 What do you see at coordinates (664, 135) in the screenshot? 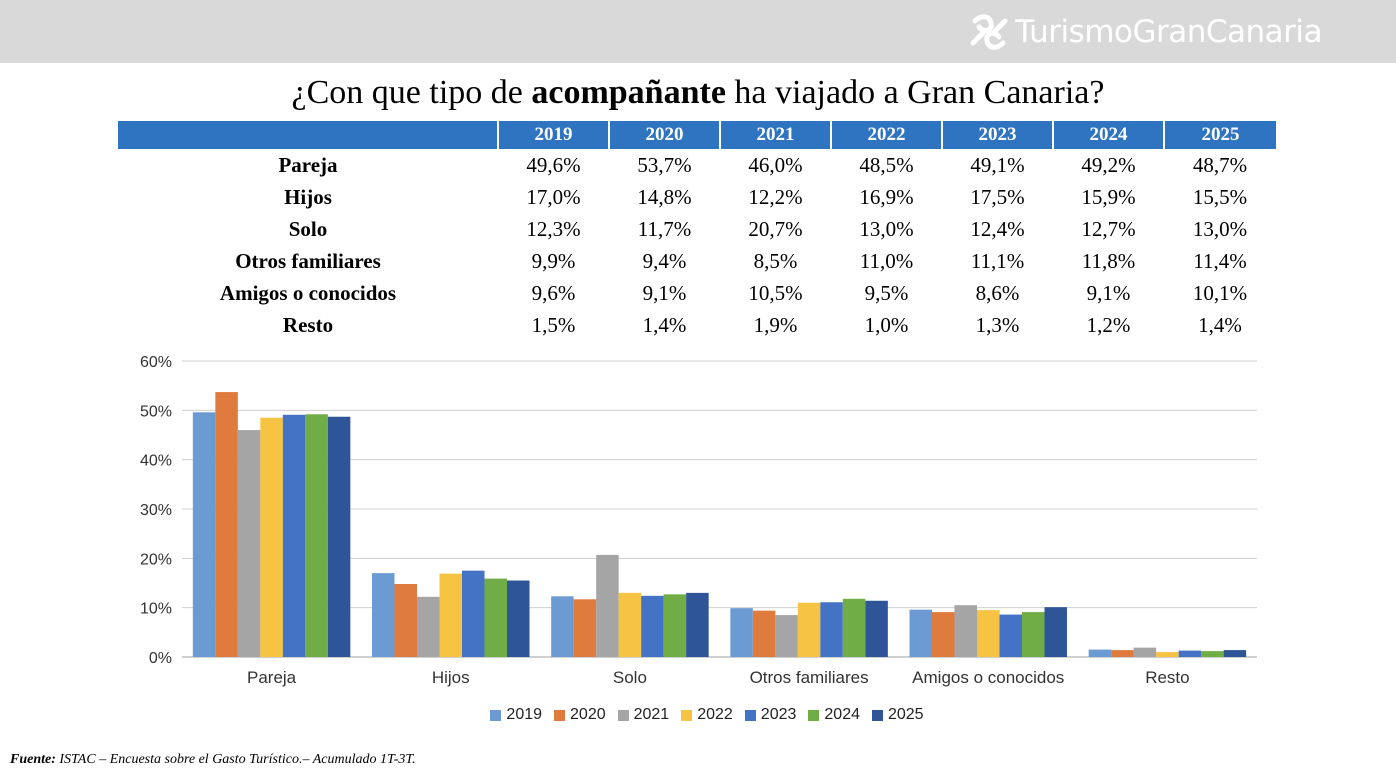
I see `table-year-header: 2020` at bounding box center [664, 135].